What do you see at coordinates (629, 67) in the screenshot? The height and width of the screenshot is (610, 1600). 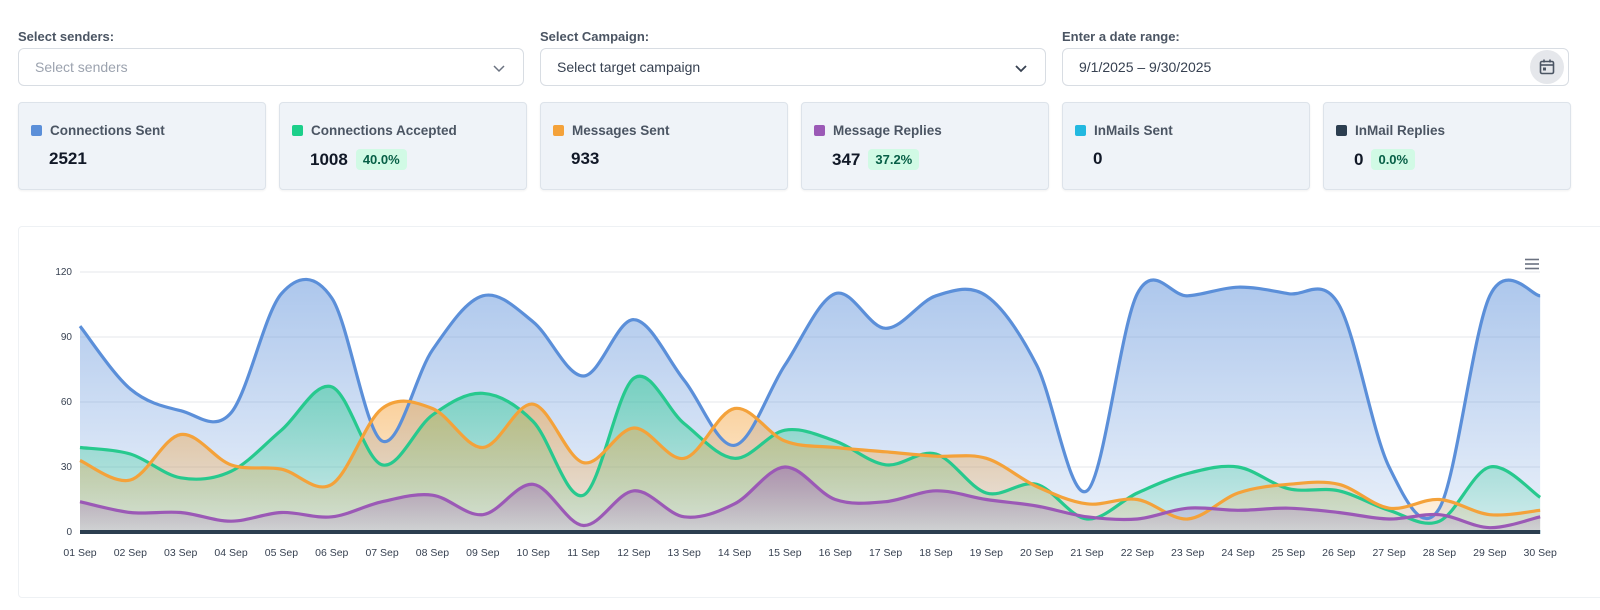 I see `campaign-placeholder: Select target campaign` at bounding box center [629, 67].